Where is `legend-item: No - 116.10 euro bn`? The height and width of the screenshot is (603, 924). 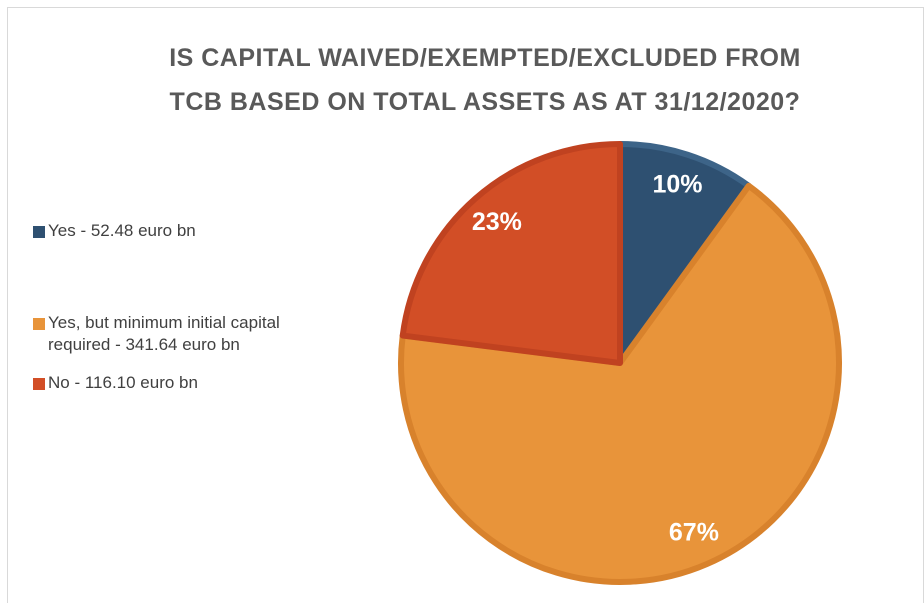
legend-item: No - 116.10 euro bn is located at coordinates (170, 383).